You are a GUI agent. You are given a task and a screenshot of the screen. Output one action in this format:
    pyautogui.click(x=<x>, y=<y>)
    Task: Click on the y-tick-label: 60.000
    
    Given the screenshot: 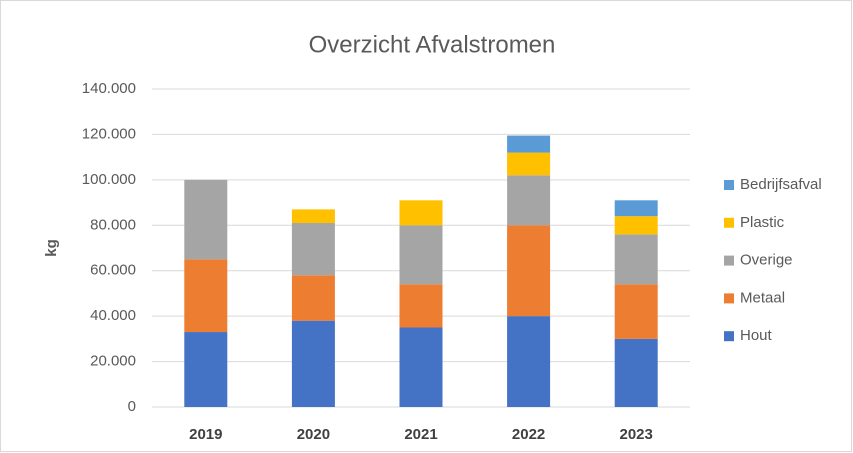 What is the action you would take?
    pyautogui.click(x=113, y=270)
    